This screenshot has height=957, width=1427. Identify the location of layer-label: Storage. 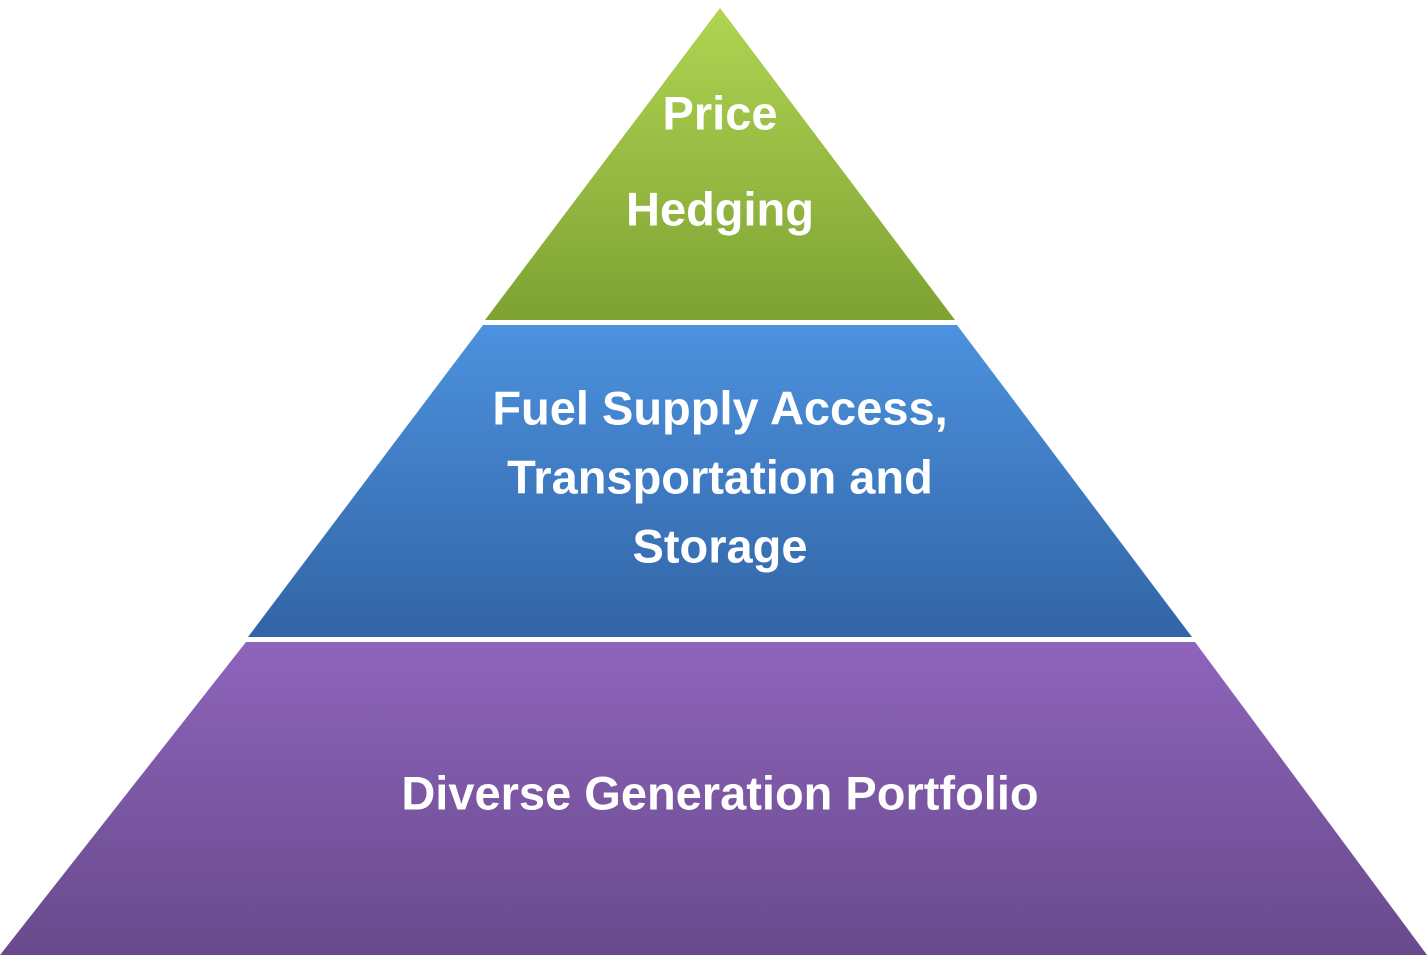
(720, 545).